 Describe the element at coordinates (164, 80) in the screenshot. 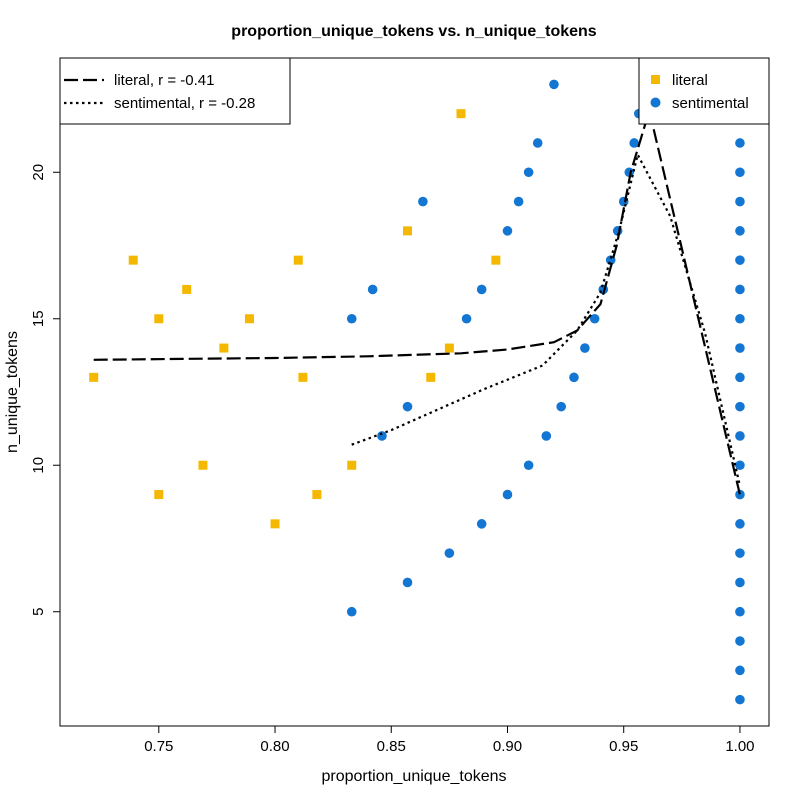

I see `legend-line-literal-label: literal, r = -0.41` at that location.